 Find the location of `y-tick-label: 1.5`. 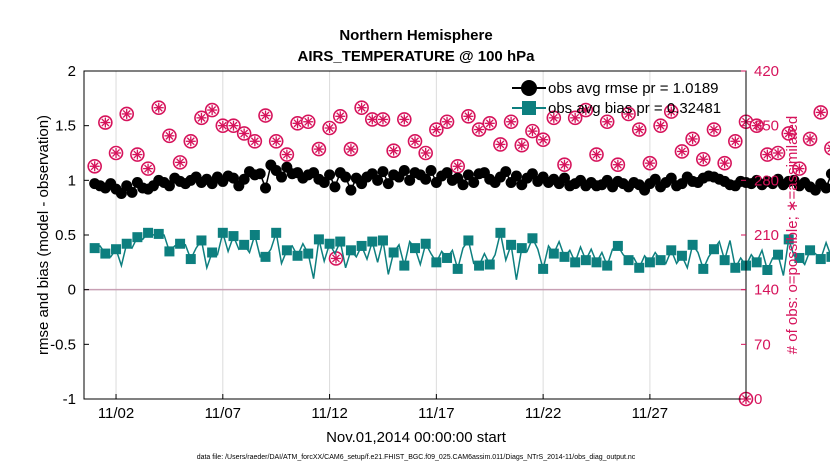

y-tick-label: 1.5 is located at coordinates (65, 126).